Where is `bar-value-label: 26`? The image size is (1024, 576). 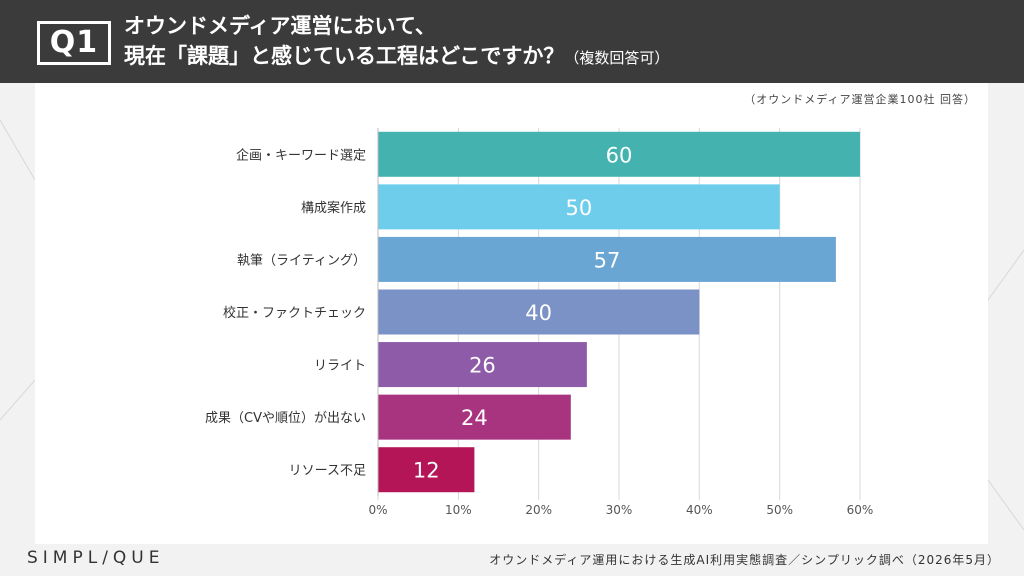 bar-value-label: 26 is located at coordinates (482, 366).